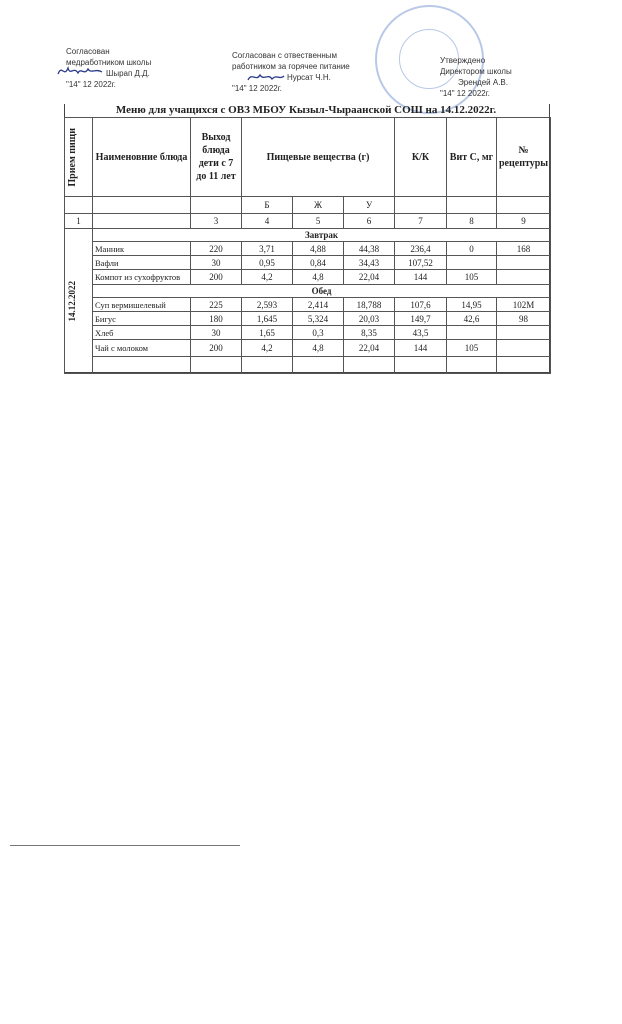 The height and width of the screenshot is (1024, 622). What do you see at coordinates (216, 248) in the screenshot?
I see `cell: 220` at bounding box center [216, 248].